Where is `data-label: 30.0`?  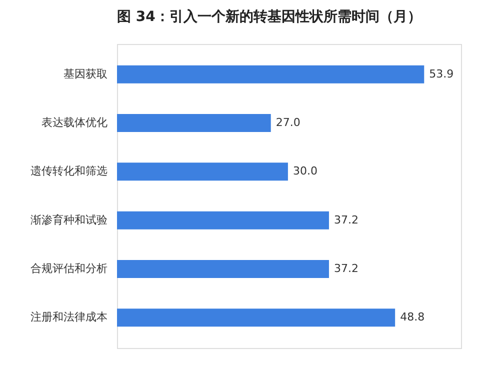 data-label: 30.0 is located at coordinates (305, 171).